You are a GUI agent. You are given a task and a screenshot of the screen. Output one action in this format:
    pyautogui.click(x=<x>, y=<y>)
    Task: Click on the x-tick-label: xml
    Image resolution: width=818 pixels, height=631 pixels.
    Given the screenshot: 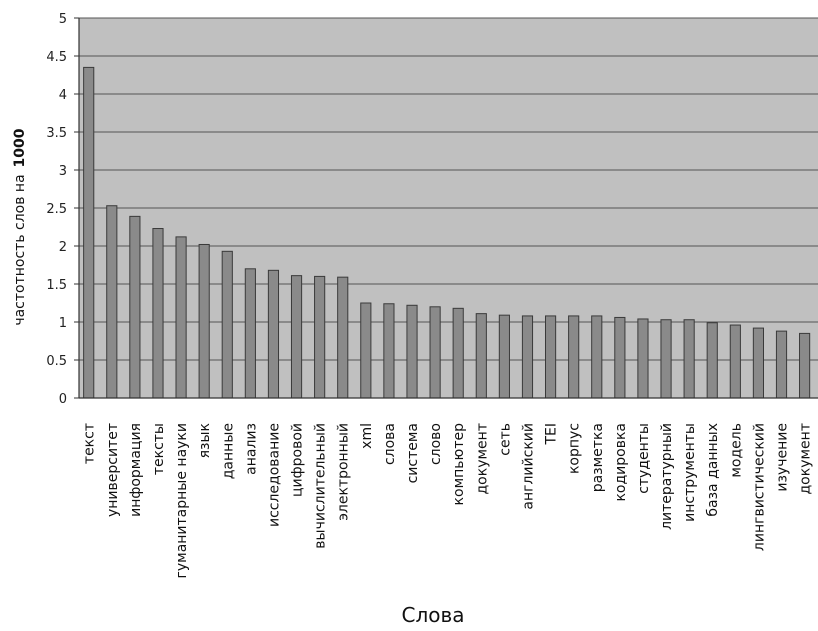 What is the action you would take?
    pyautogui.click(x=367, y=436)
    